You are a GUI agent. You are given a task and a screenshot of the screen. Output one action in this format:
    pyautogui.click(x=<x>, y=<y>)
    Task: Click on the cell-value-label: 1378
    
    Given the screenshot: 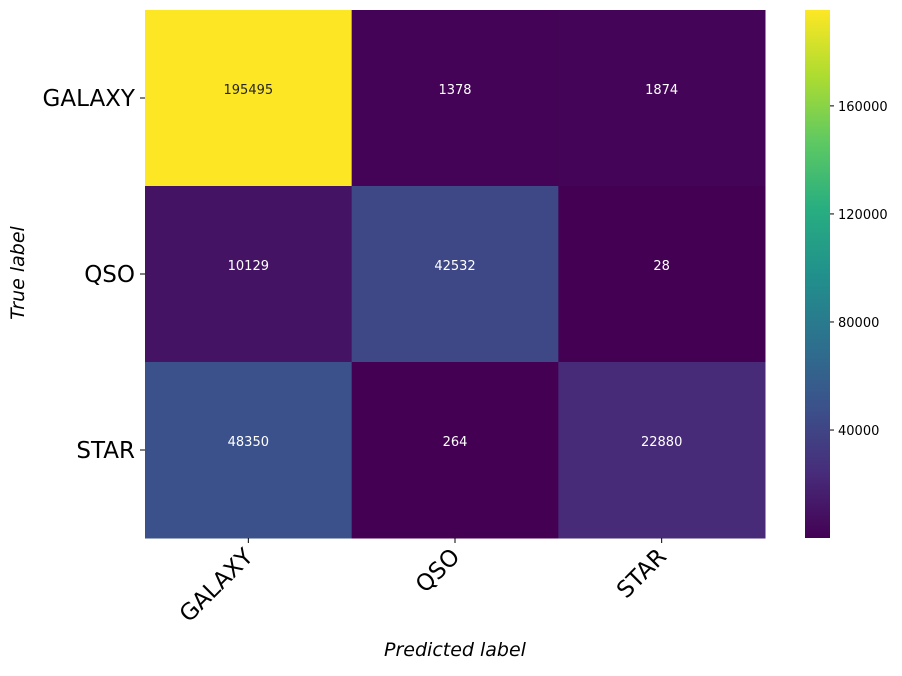 What is the action you would take?
    pyautogui.click(x=454, y=90)
    